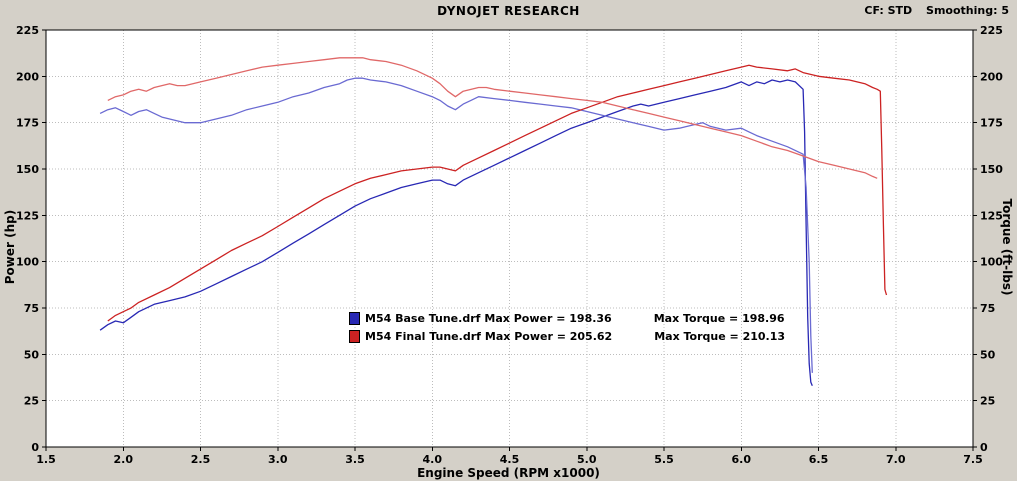  I want to click on legend-swatch-final-tune, so click(354, 336).